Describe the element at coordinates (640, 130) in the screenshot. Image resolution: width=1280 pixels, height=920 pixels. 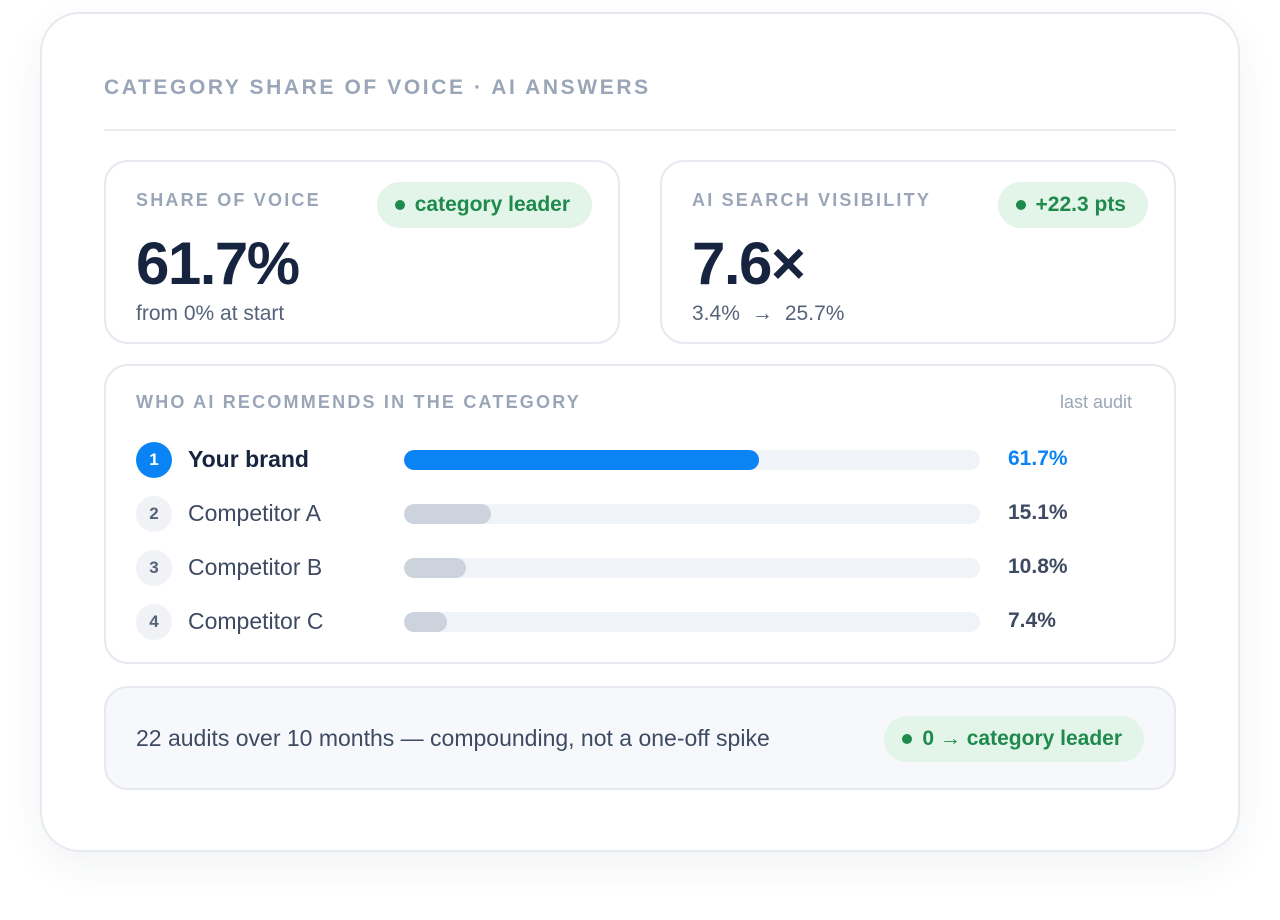
I see `title-divider` at that location.